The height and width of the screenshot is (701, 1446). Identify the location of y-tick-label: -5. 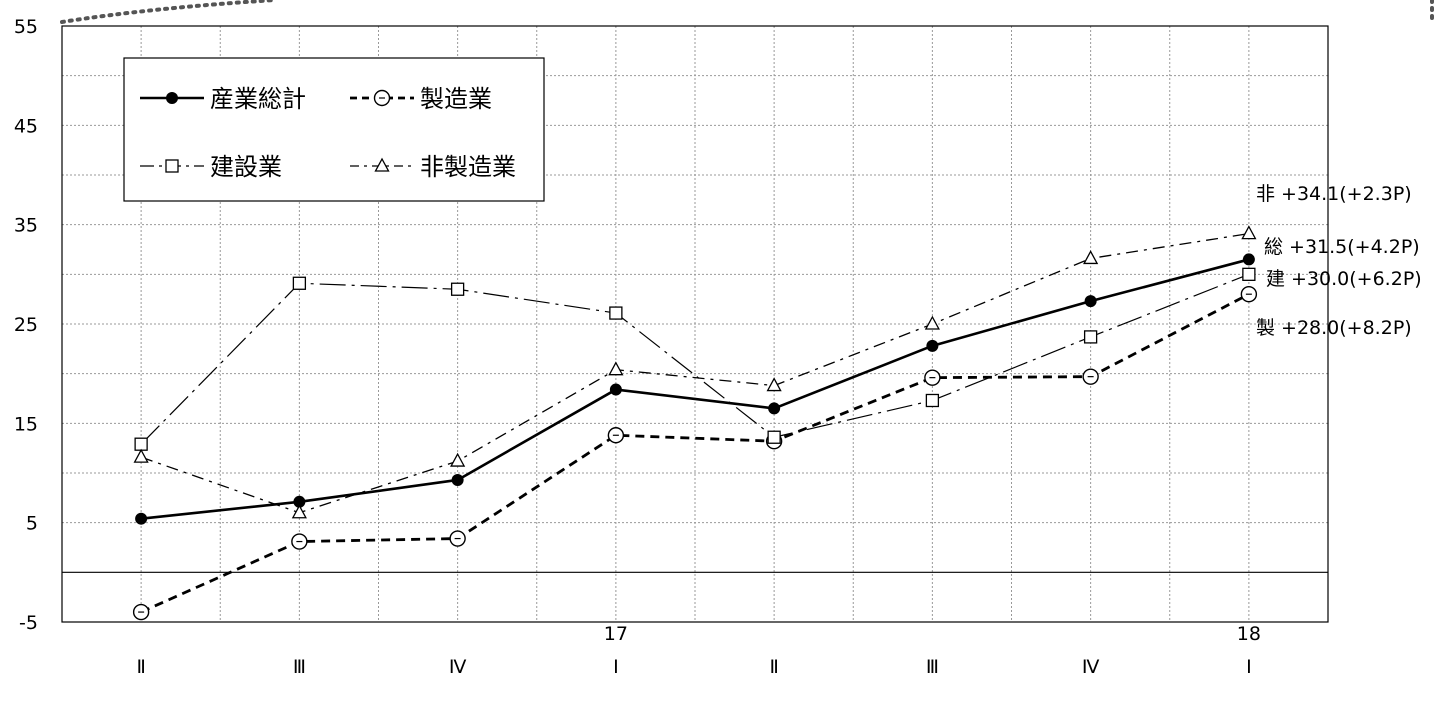
(28, 623).